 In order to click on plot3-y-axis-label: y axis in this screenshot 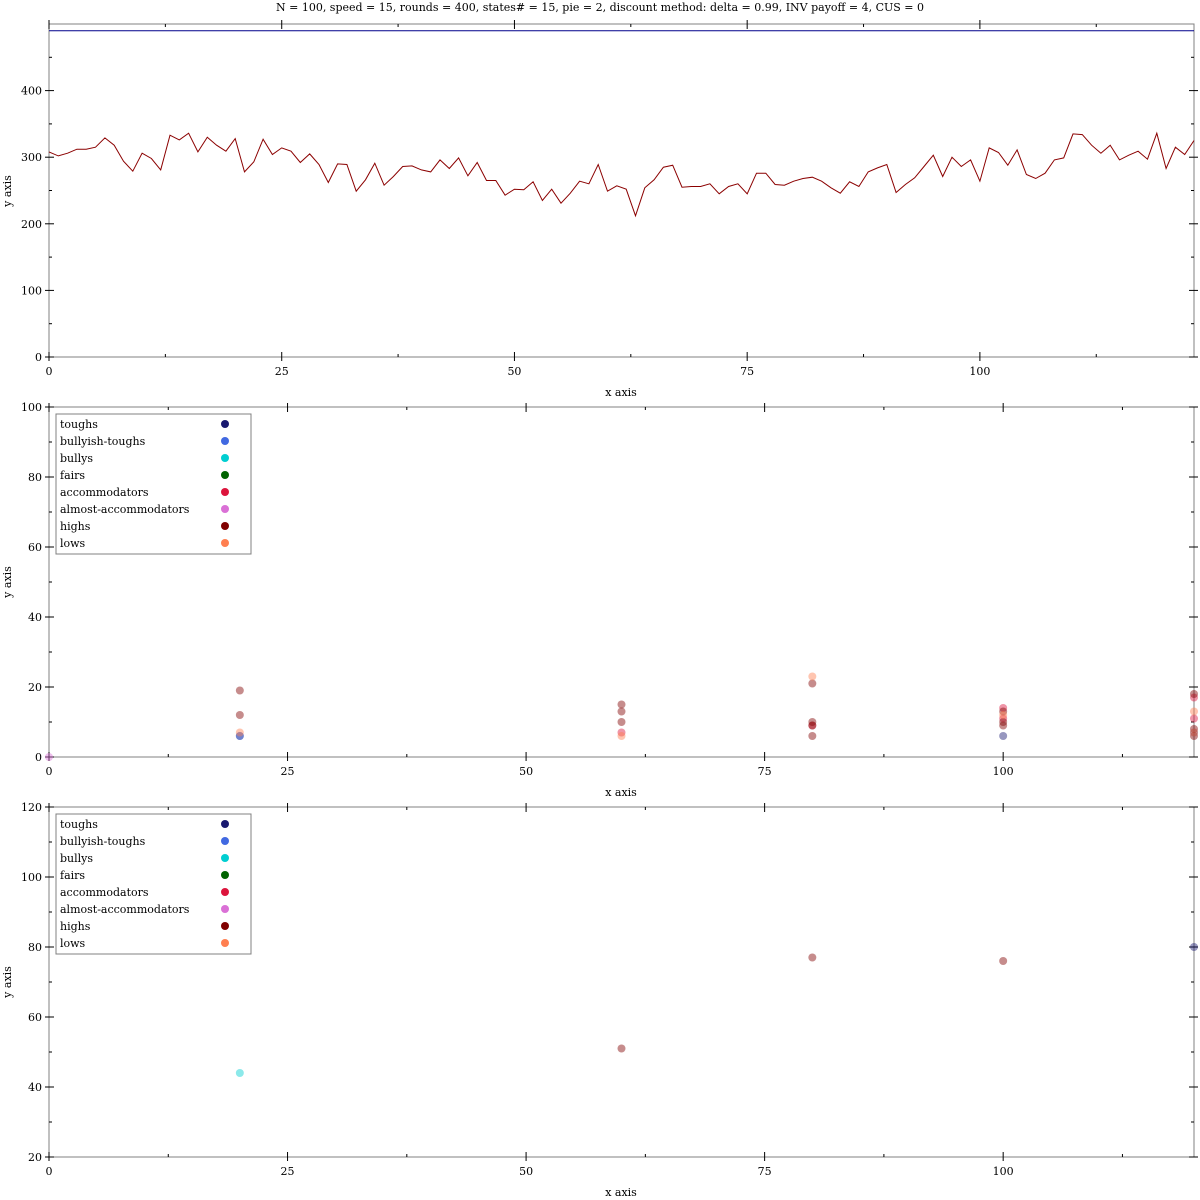, I will do `click(7, 982)`.